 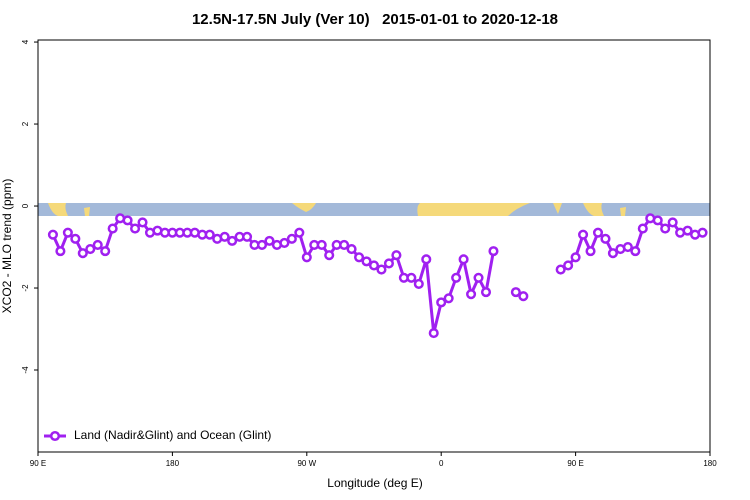 What do you see at coordinates (7, 246) in the screenshot?
I see `y-axis-label: XCO2 - MLO trend (ppm)` at bounding box center [7, 246].